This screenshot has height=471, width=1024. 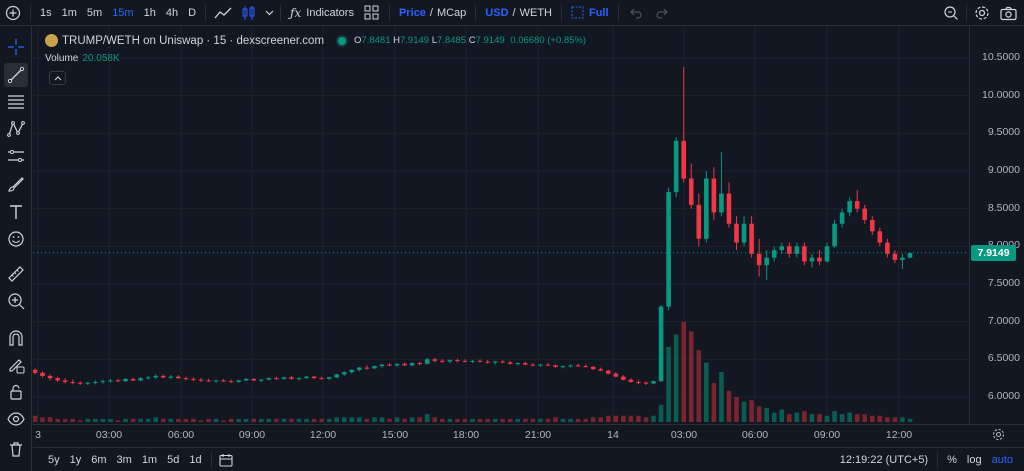 What do you see at coordinates (1003, 396) in the screenshot?
I see `price-tick-label: 6.0000` at bounding box center [1003, 396].